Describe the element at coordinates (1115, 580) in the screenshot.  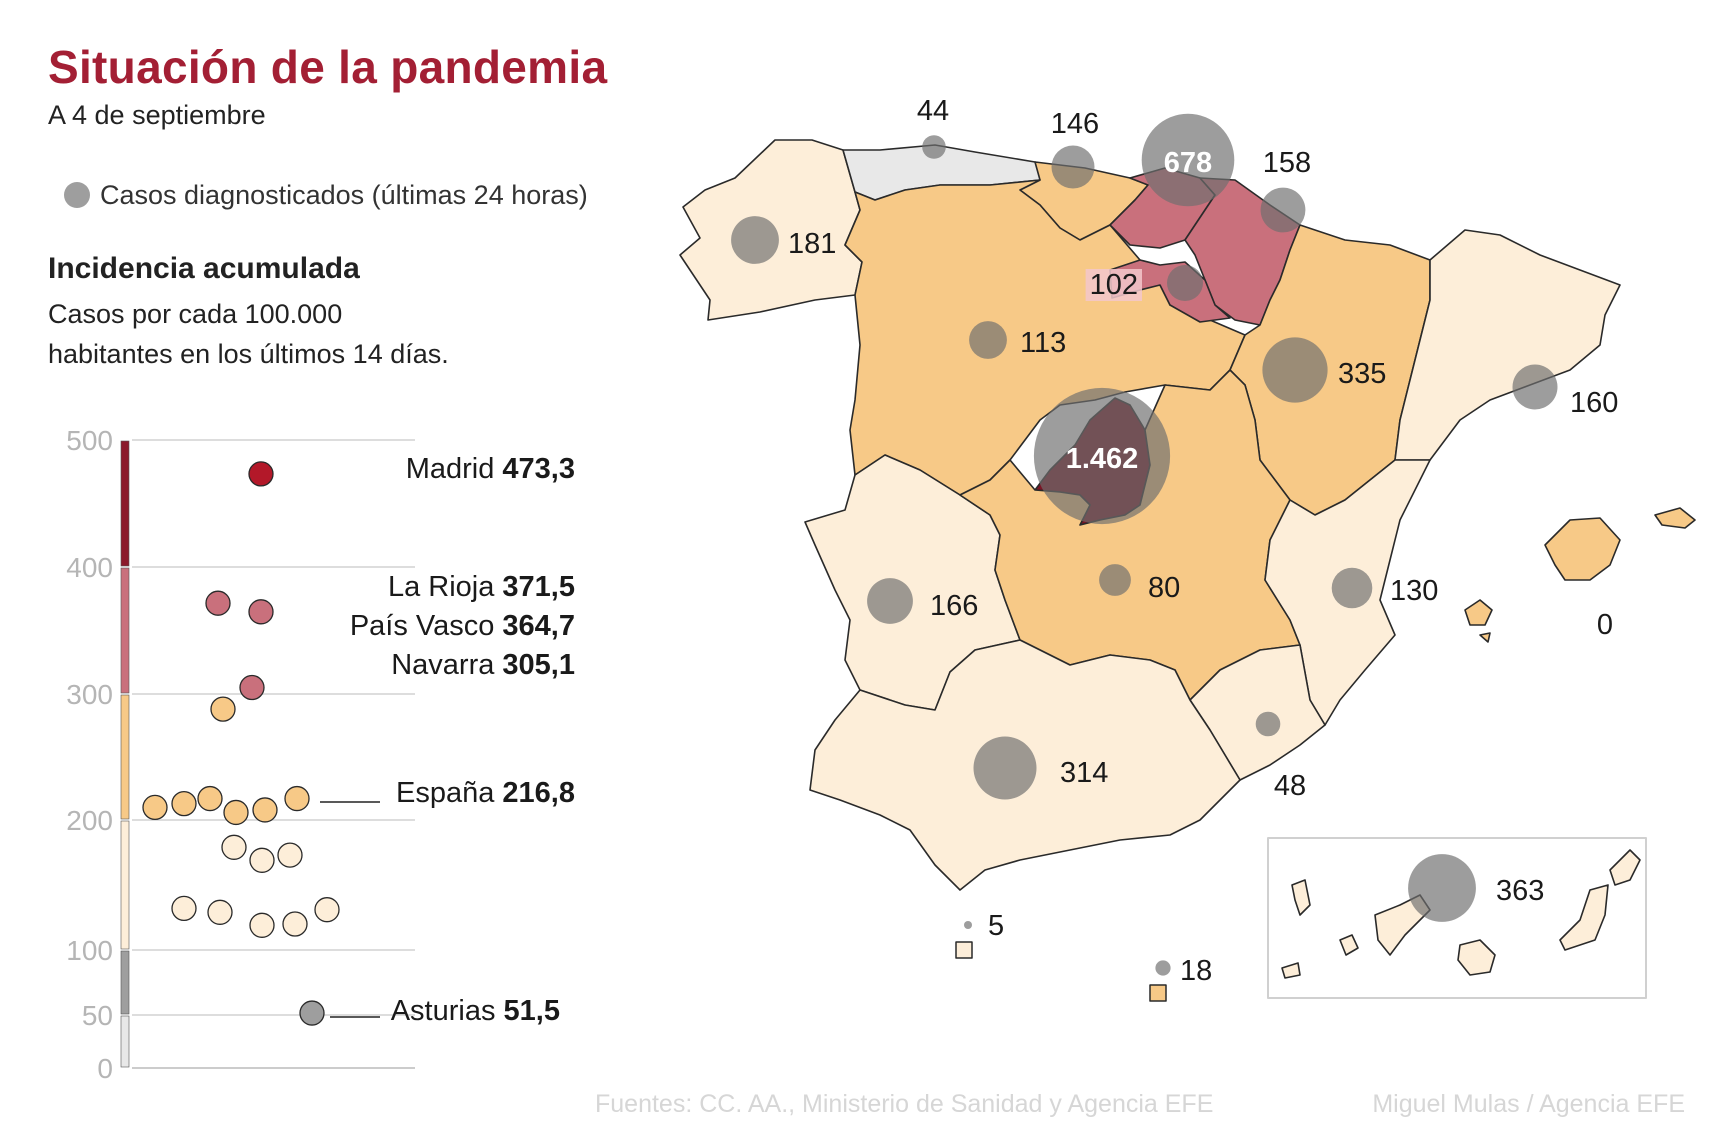
I see `bubble-castilla-la-mancha` at that location.